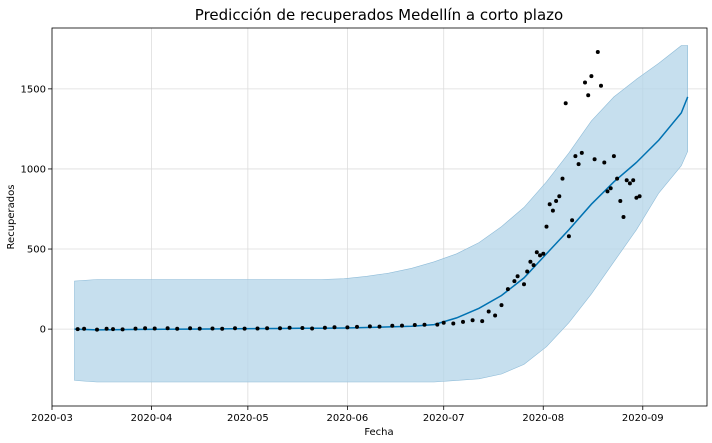 Image resolution: width=712 pixels, height=443 pixels. I want to click on x-tick-label: 2020-03, so click(52, 418).